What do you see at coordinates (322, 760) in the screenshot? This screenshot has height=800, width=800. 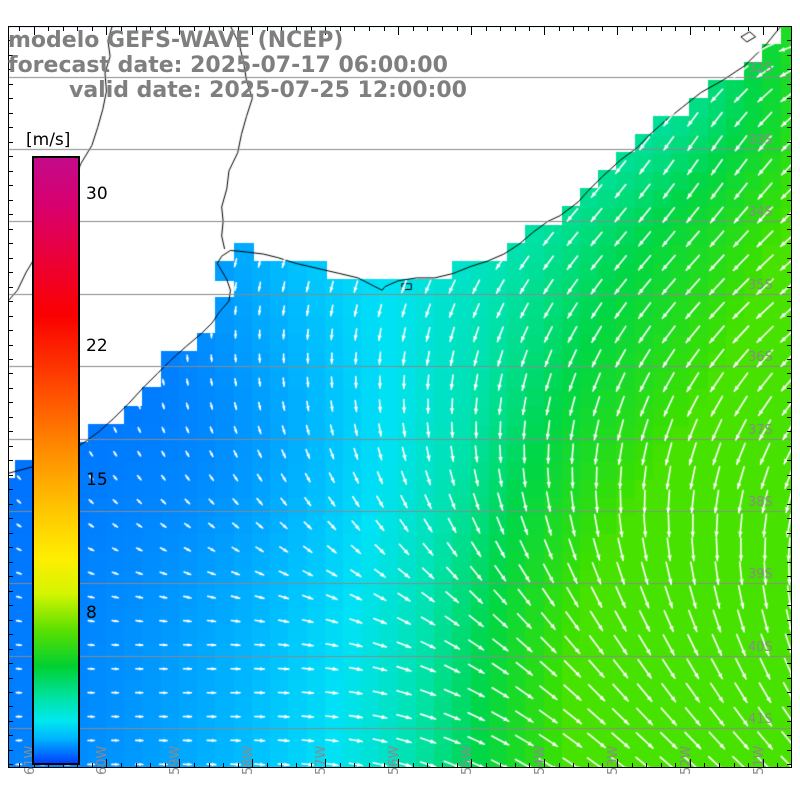 I see `lon-label-57W: 57W` at bounding box center [322, 760].